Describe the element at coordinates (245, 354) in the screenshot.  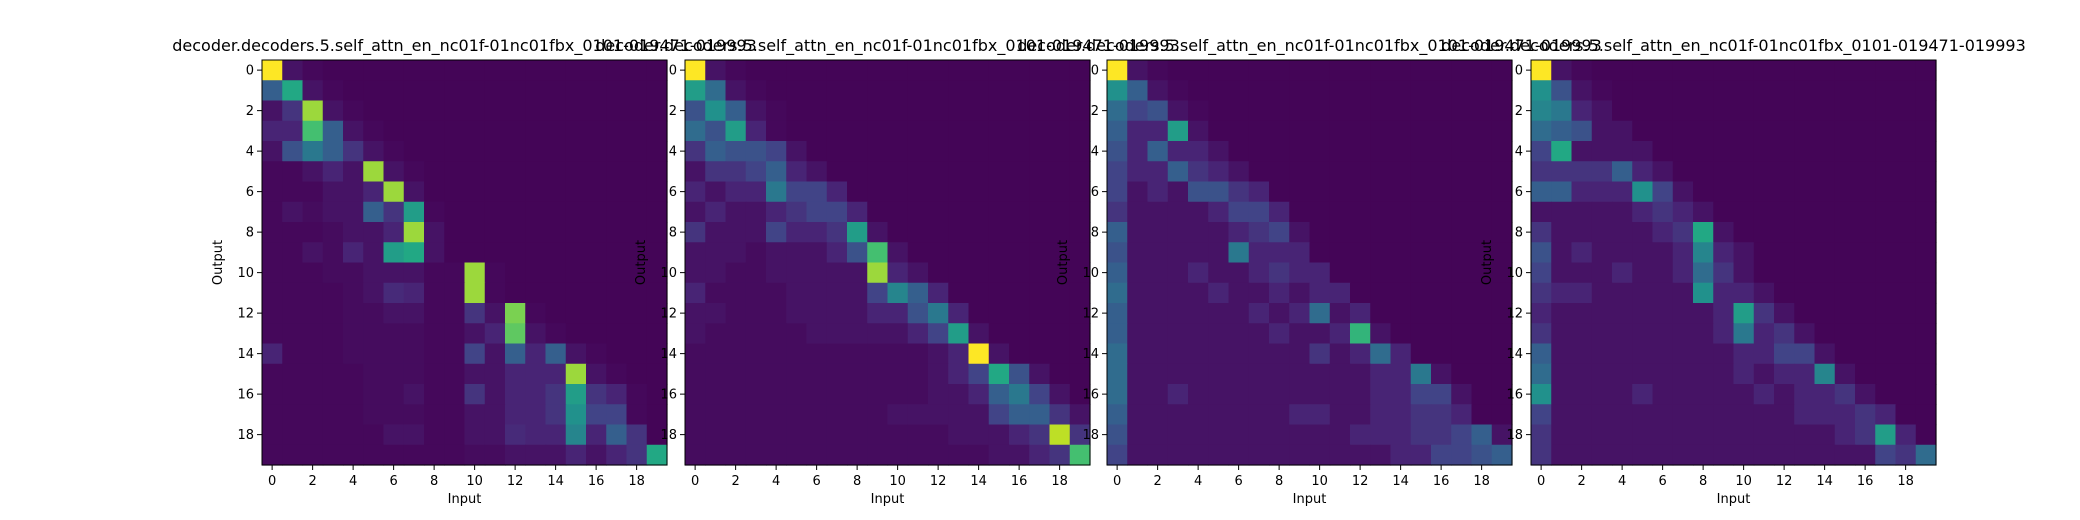
I see `y-tick-label: 14` at that location.